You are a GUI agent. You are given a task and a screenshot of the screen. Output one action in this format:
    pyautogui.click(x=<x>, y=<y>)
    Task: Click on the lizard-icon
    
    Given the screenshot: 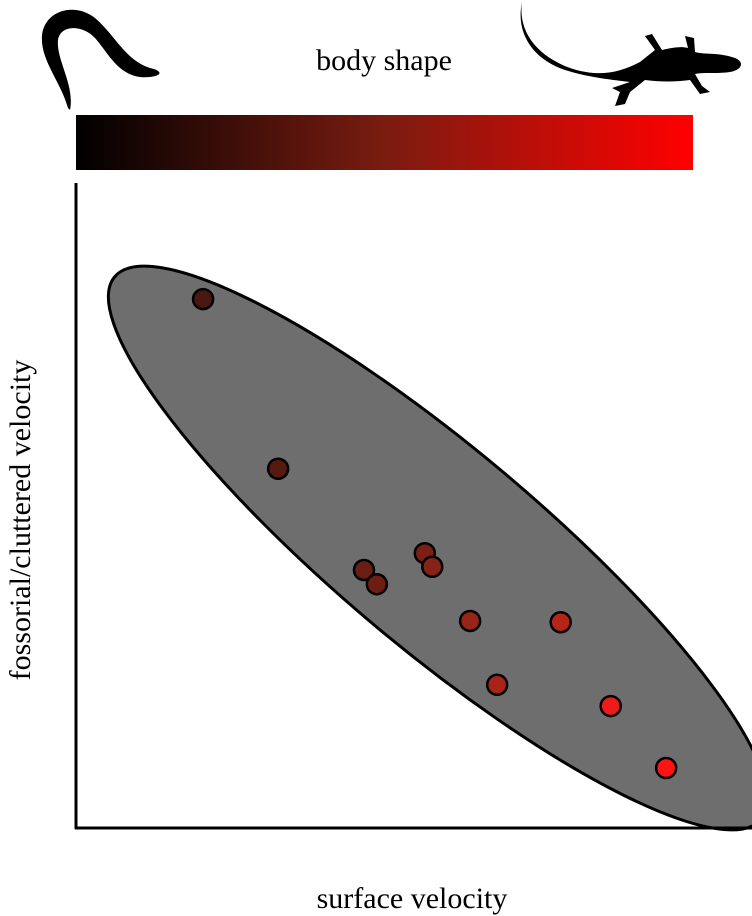 What is the action you would take?
    pyautogui.click(x=631, y=54)
    